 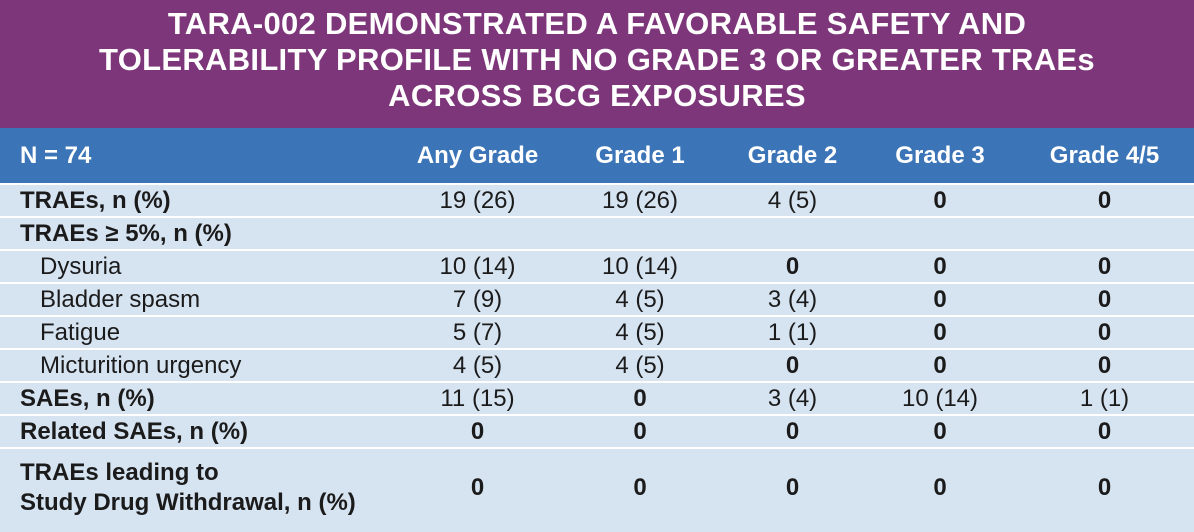 I want to click on row-label: TRAEs ≥ 5%, n (%), so click(x=197, y=233).